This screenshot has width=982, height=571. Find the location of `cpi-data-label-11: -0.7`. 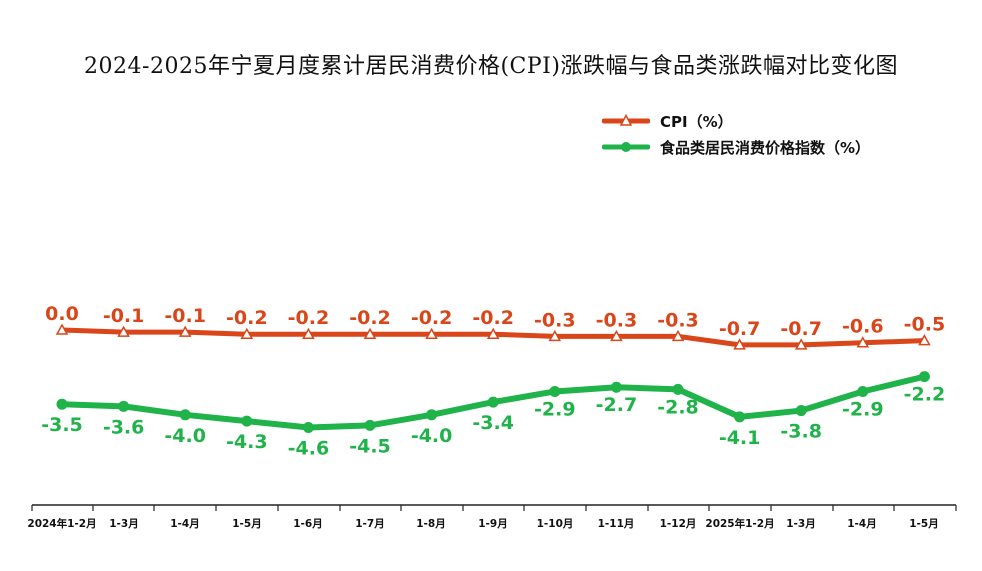

cpi-data-label-11: -0.7 is located at coordinates (740, 329).